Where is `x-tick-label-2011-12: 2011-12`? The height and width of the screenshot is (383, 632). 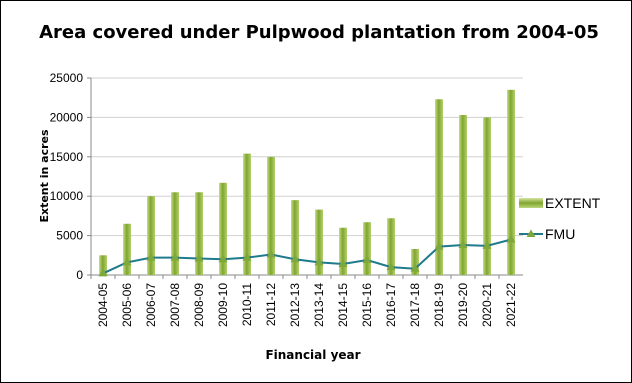
x-tick-label-2011-12: 2011-12 is located at coordinates (271, 304).